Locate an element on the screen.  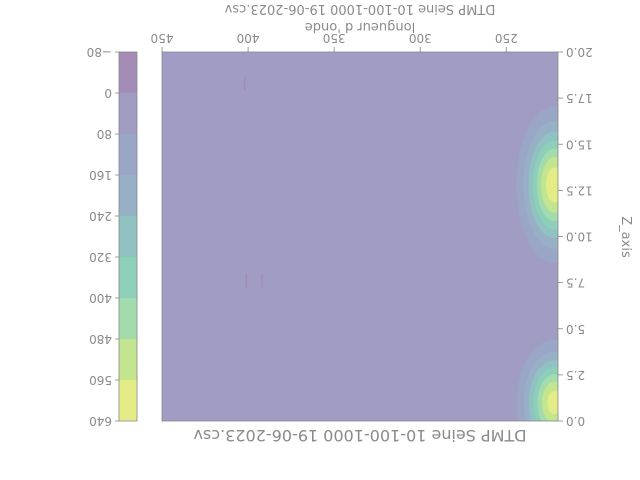
x-tick-label: 400 is located at coordinates (248, 38).